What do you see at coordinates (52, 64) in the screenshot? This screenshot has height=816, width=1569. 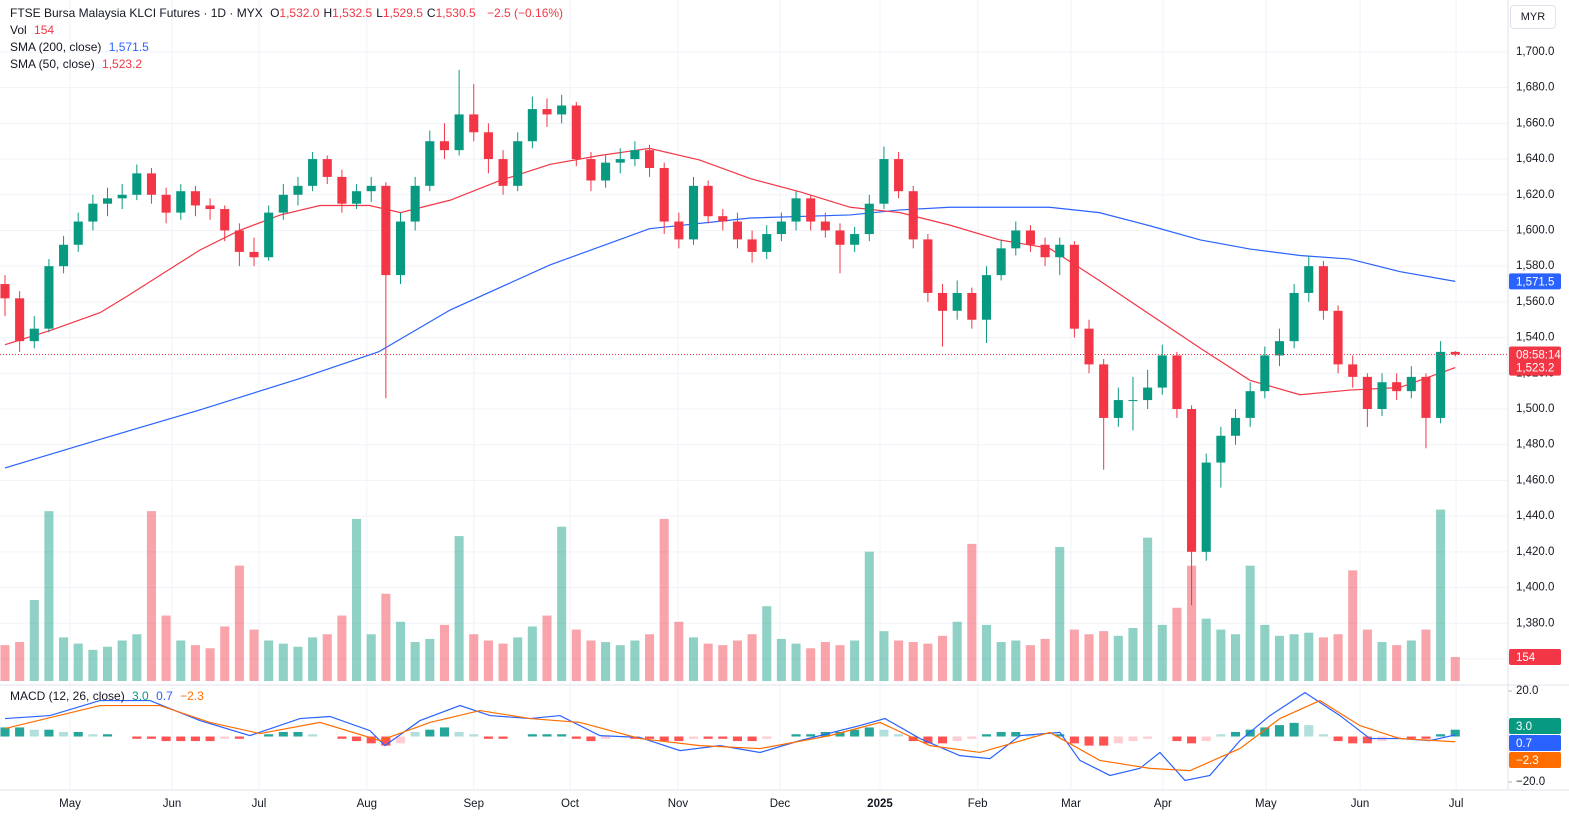 I see `sma50-name: SMA (50, close)` at bounding box center [52, 64].